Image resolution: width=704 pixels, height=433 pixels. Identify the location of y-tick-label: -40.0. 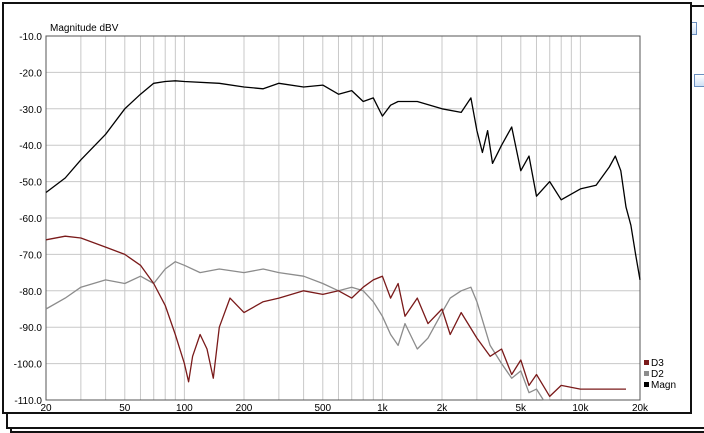
(30, 146).